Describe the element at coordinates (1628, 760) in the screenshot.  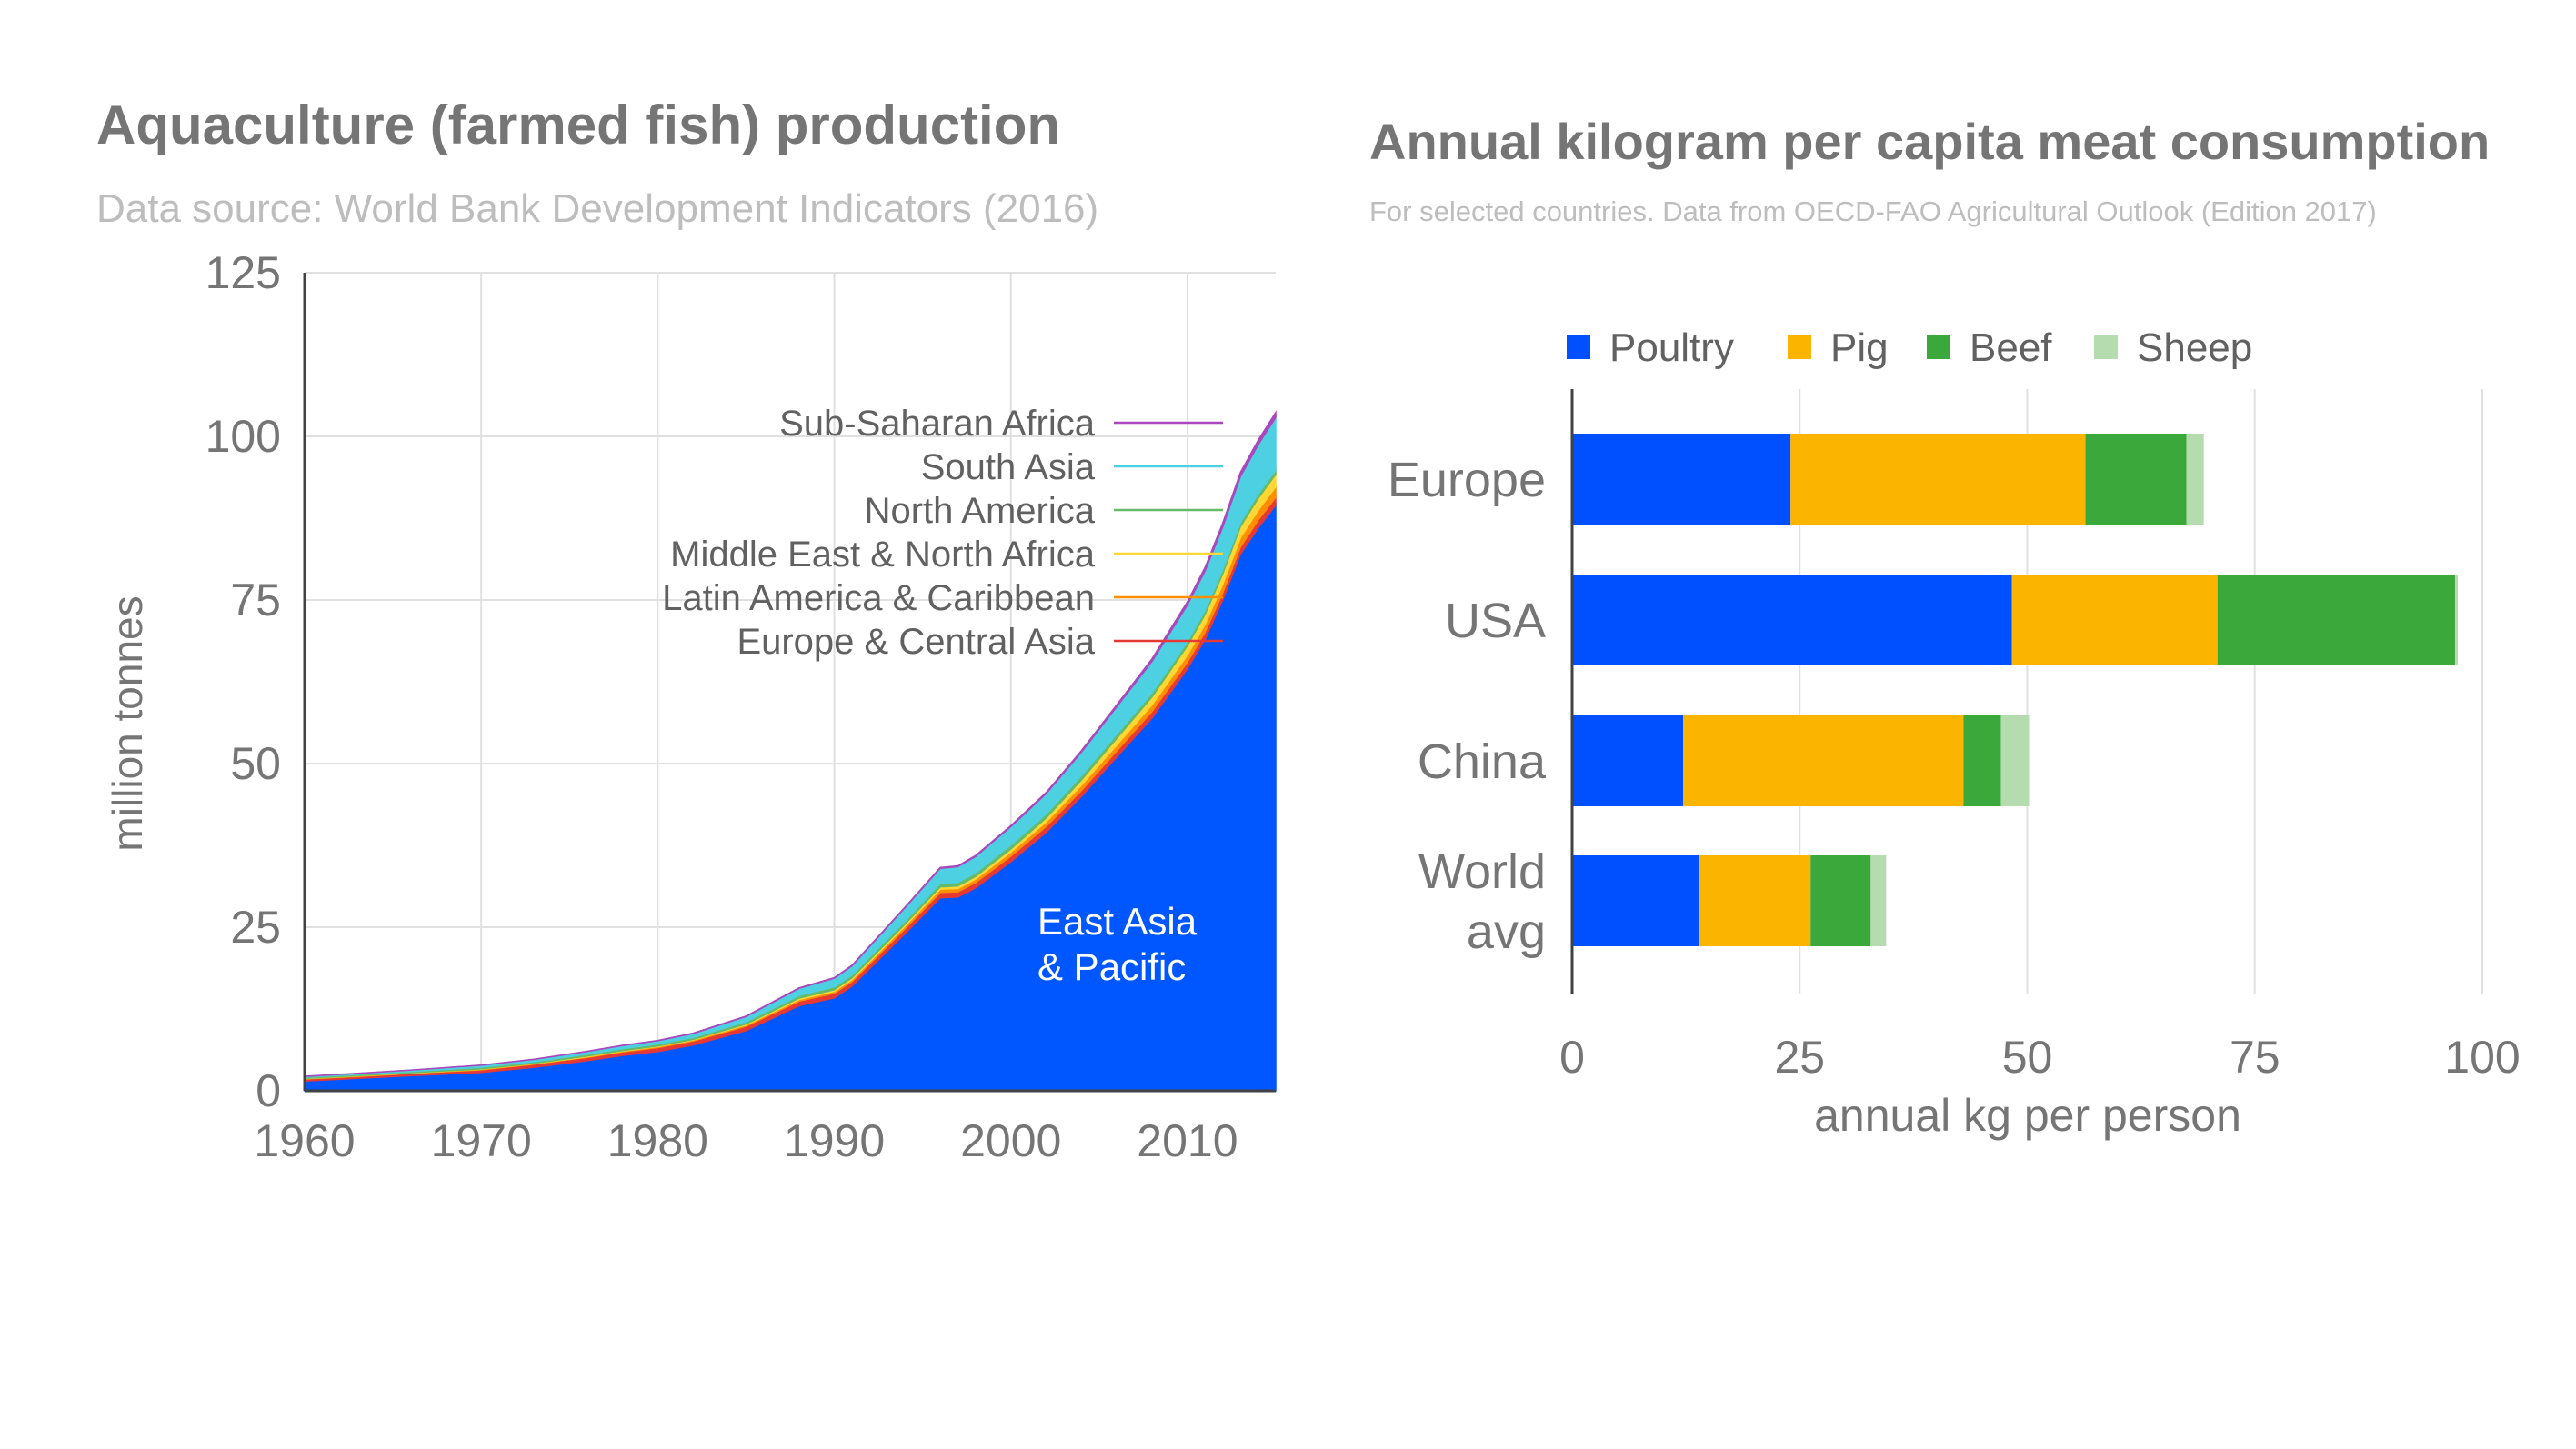
I see `bar-china-poultry` at that location.